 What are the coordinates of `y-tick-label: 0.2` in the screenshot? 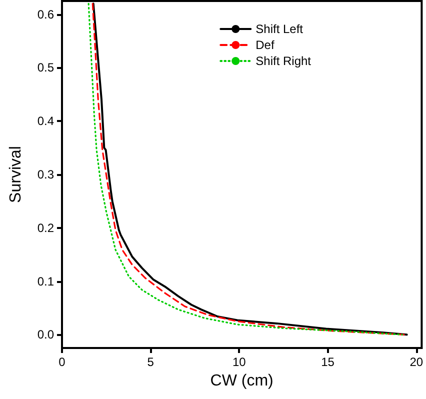 It's located at (45, 227).